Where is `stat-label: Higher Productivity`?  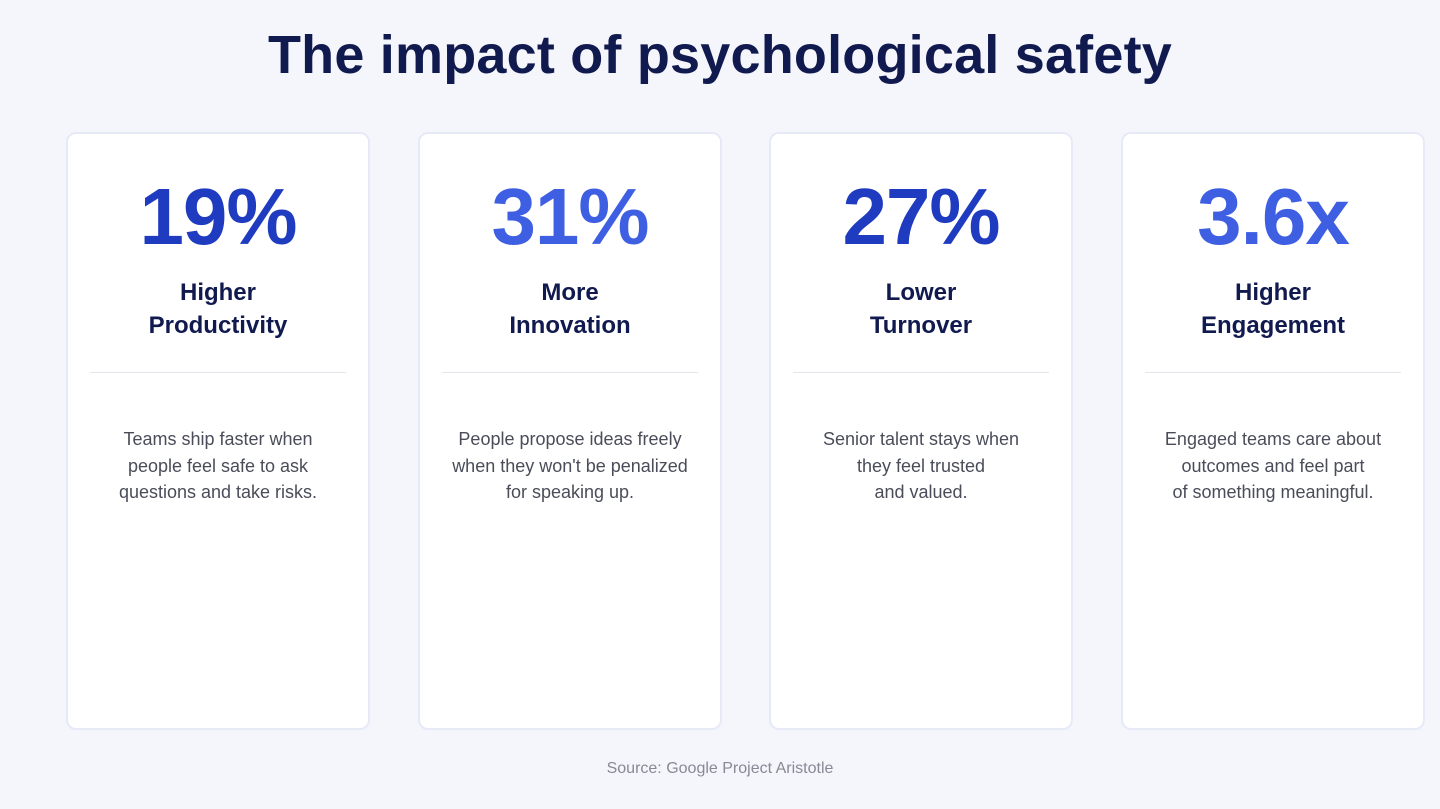 stat-label: Higher Productivity is located at coordinates (218, 309).